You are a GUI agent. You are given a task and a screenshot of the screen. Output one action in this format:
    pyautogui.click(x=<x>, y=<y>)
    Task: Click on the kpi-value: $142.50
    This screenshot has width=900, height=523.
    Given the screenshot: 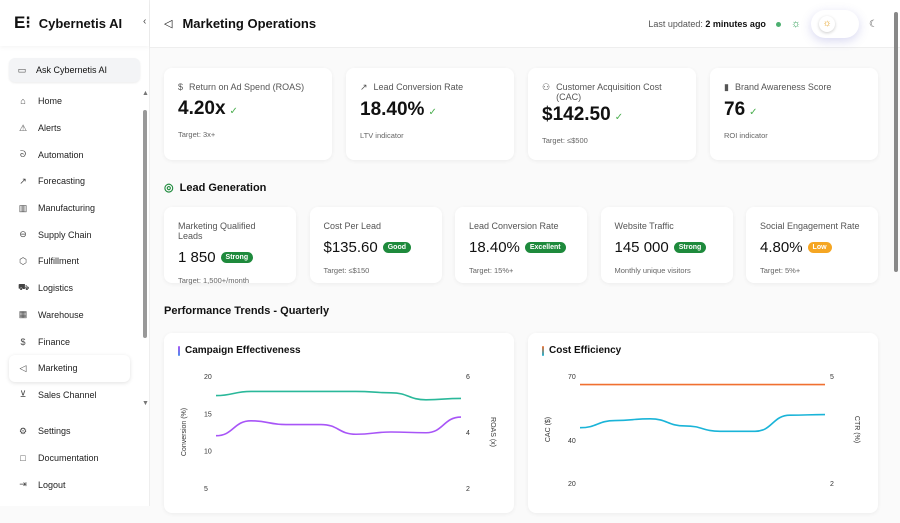 What is the action you would take?
    pyautogui.click(x=576, y=114)
    